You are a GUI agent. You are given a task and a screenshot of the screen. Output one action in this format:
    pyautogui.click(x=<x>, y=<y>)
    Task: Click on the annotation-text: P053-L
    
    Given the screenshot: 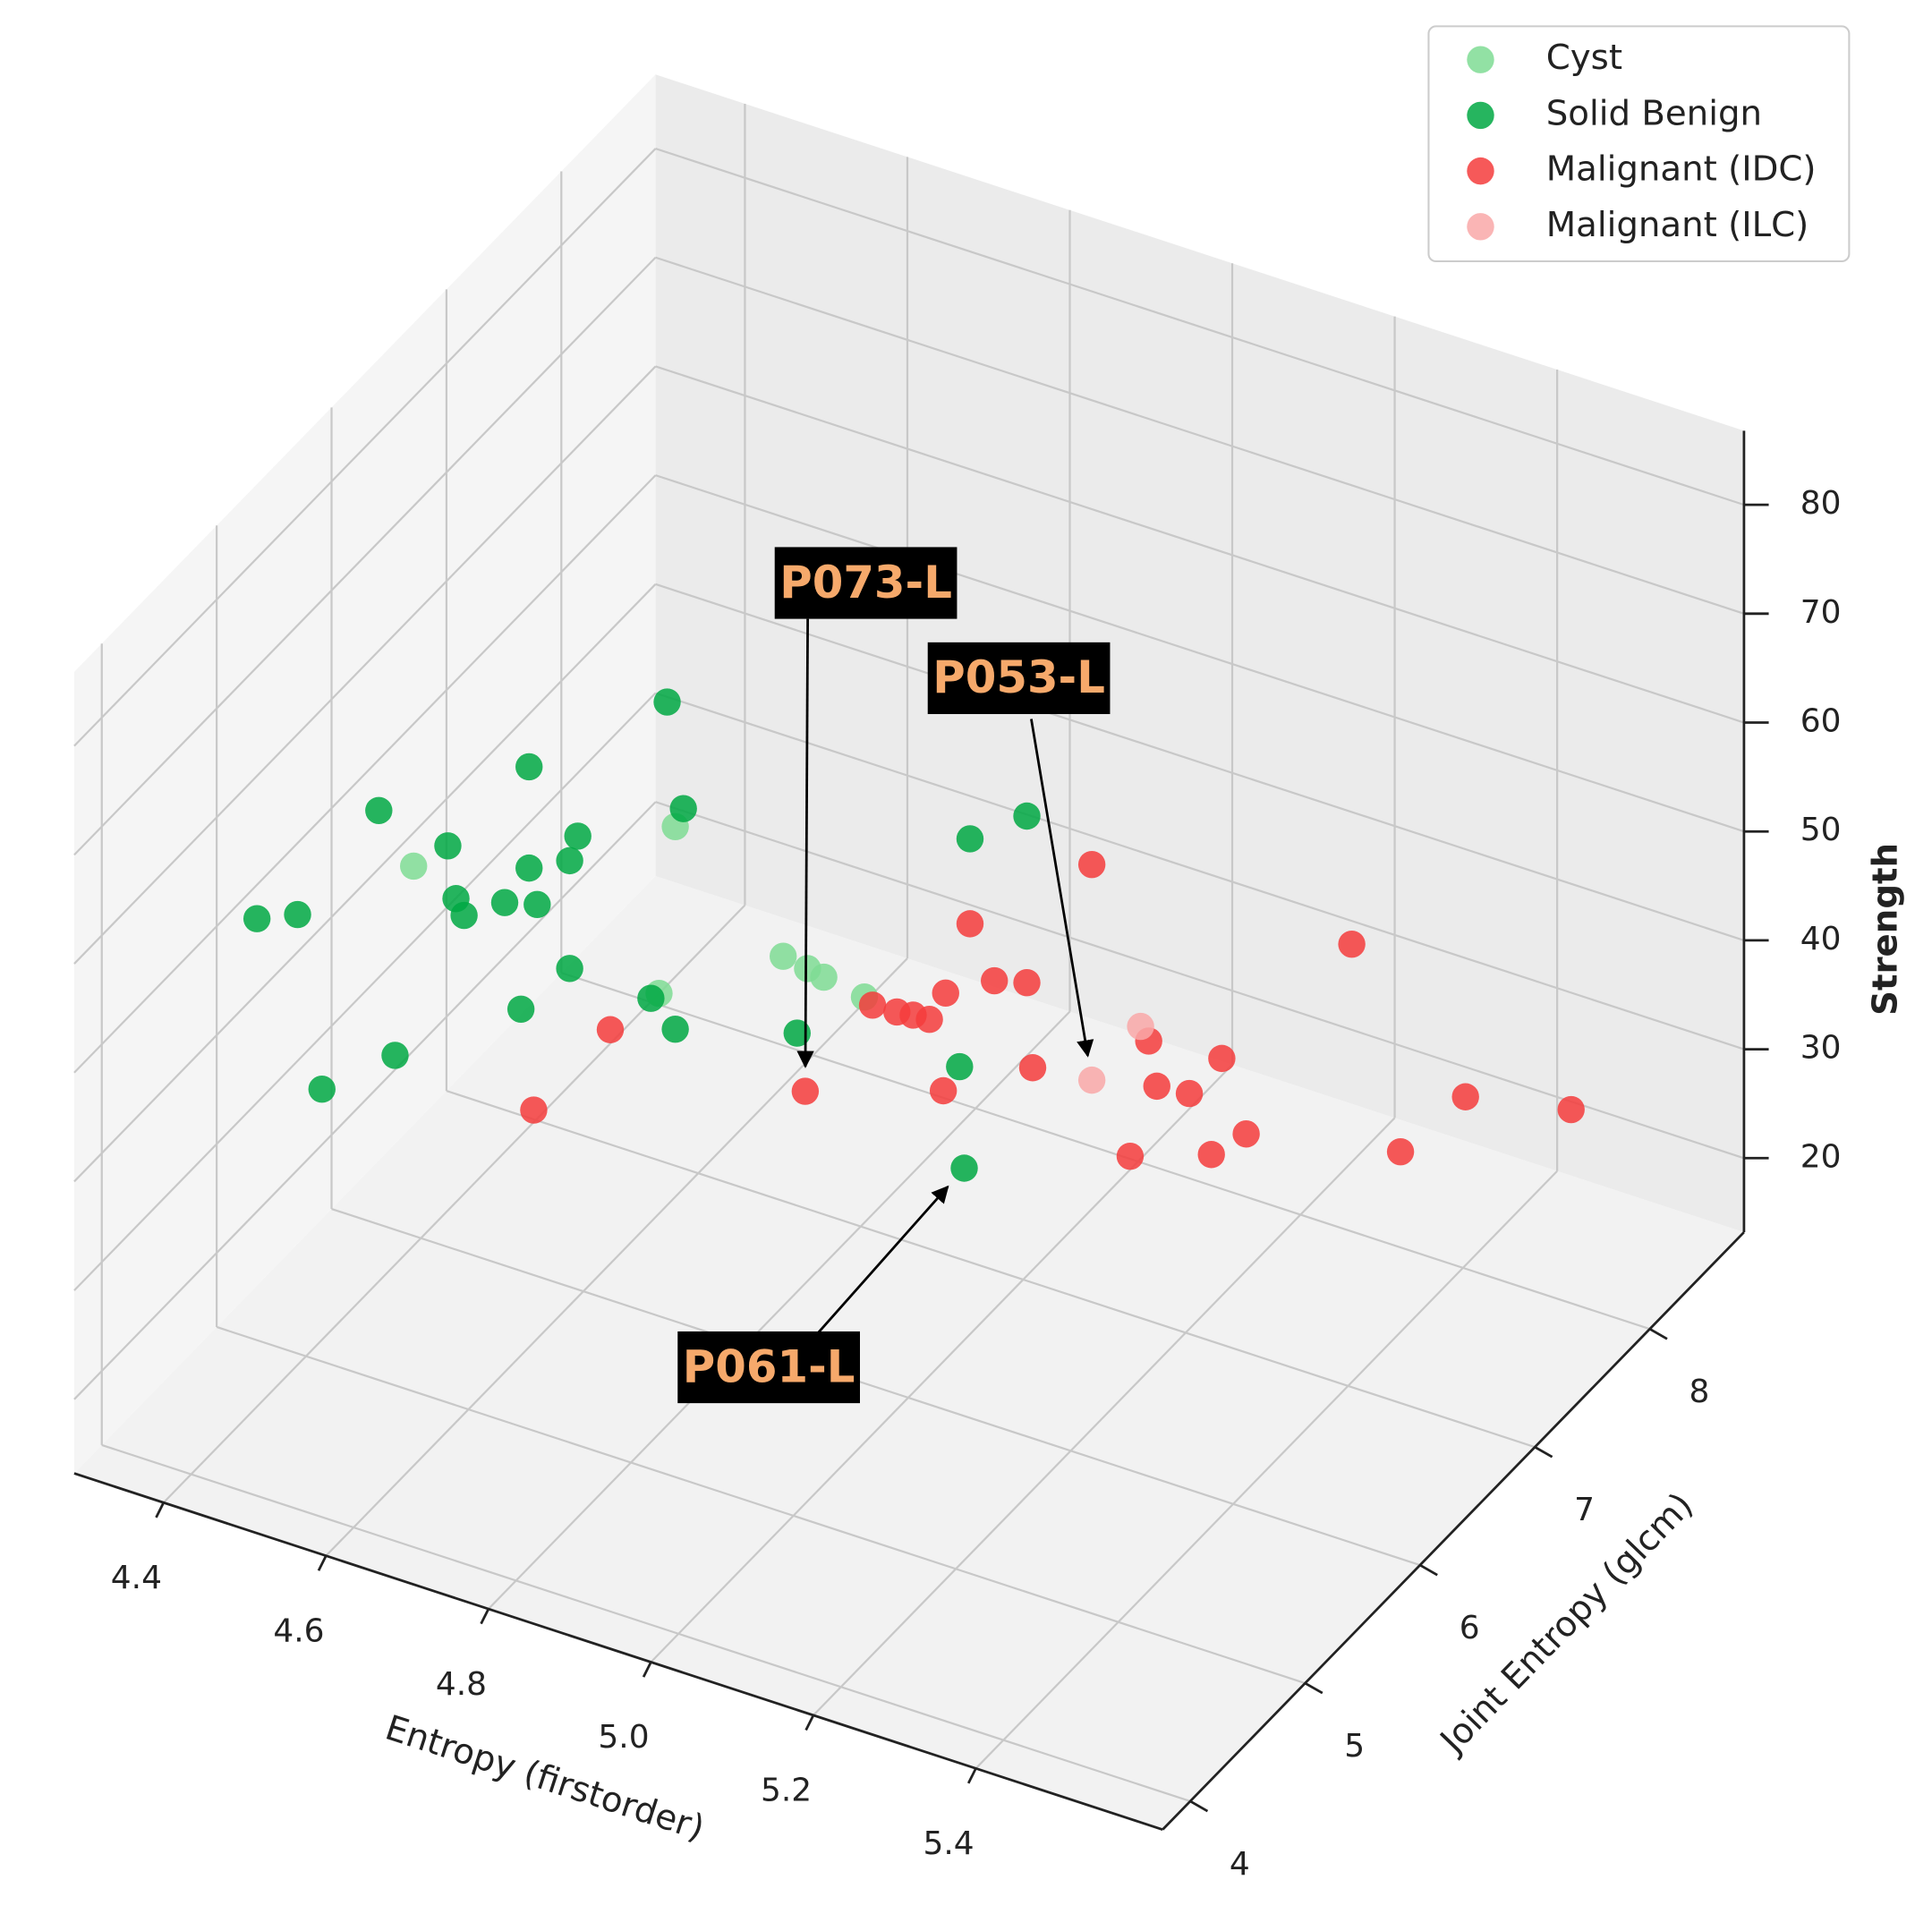 What is the action you would take?
    pyautogui.click(x=1018, y=677)
    